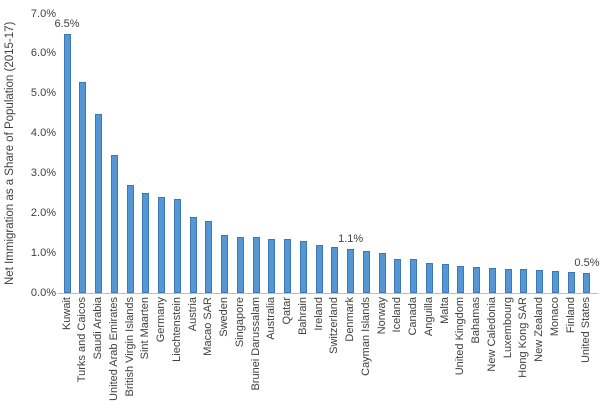 The image size is (611, 413). I want to click on x-axis-label: Saudi Arabia, so click(98, 328).